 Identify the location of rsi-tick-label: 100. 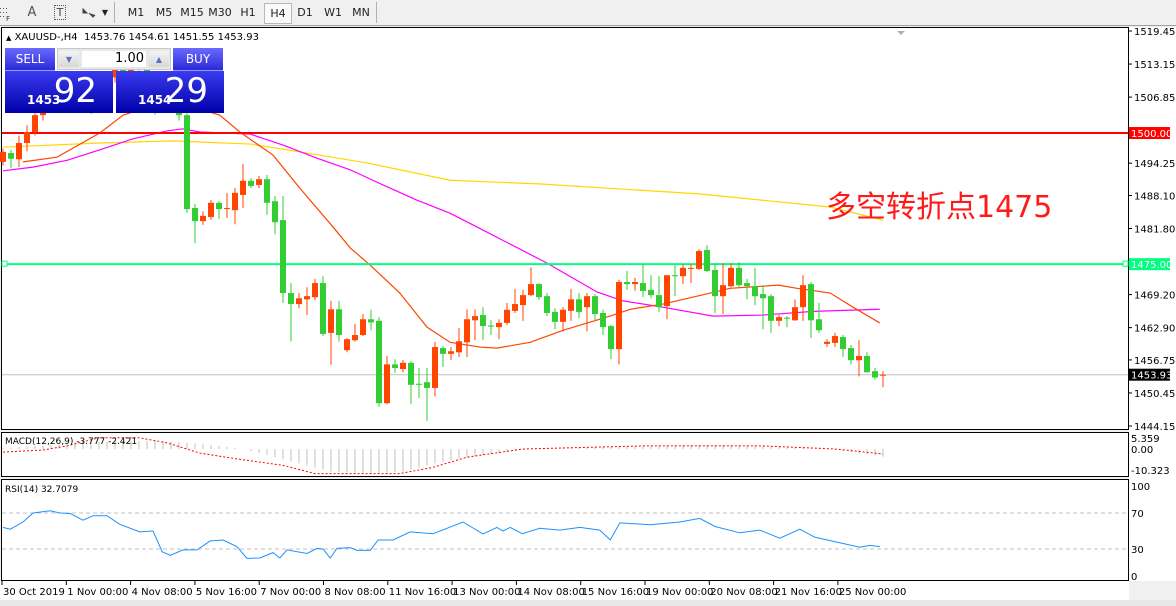
(1140, 487).